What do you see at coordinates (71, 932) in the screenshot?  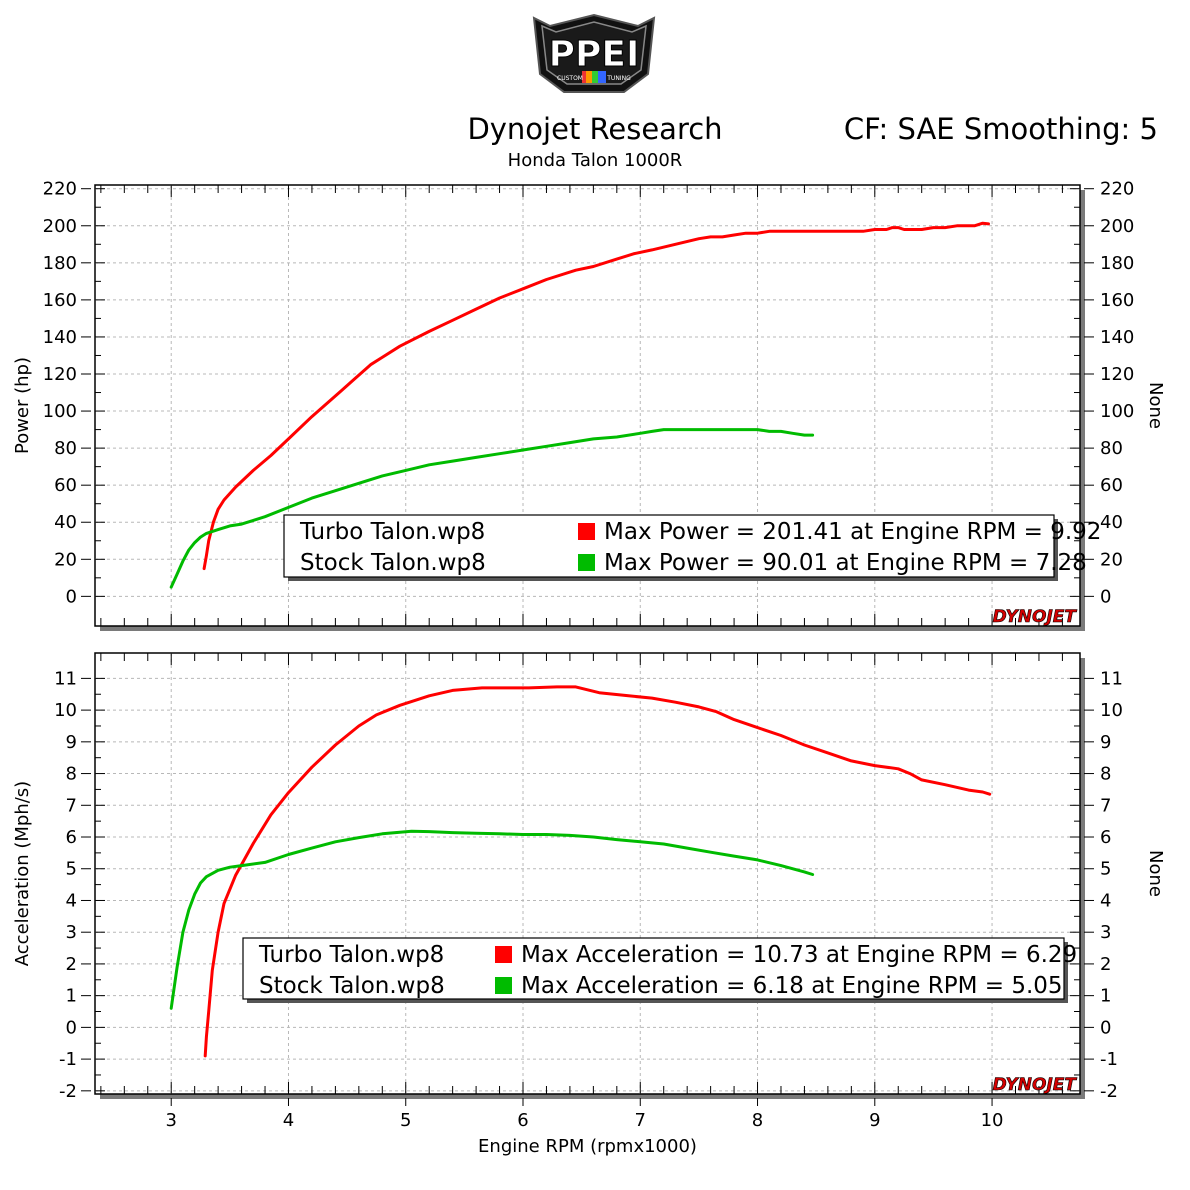 I see `y-tick-label: 3` at bounding box center [71, 932].